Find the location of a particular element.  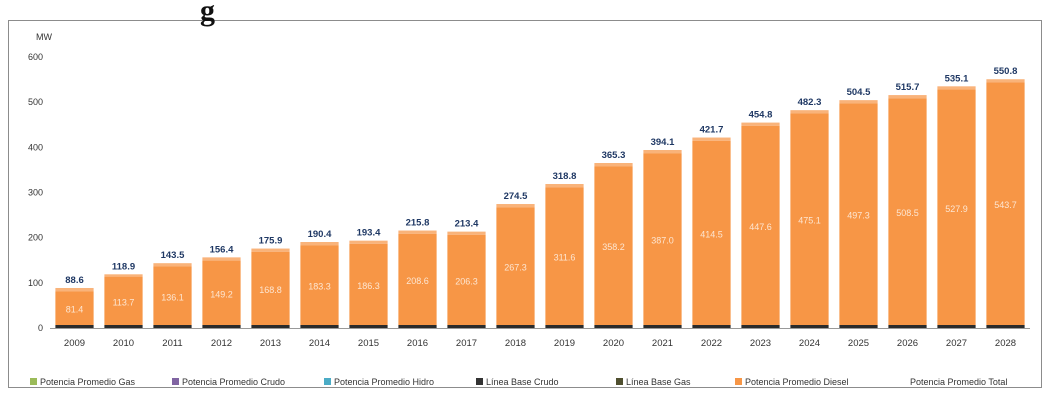

x-tick-label: 2014 is located at coordinates (319, 343).